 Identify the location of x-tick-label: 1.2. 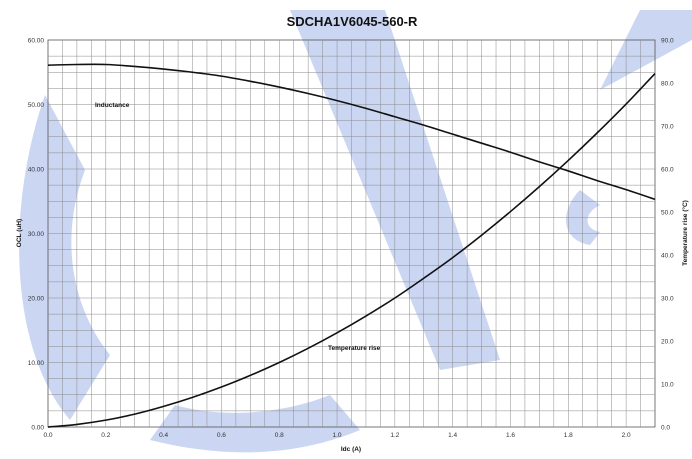
(394, 435).